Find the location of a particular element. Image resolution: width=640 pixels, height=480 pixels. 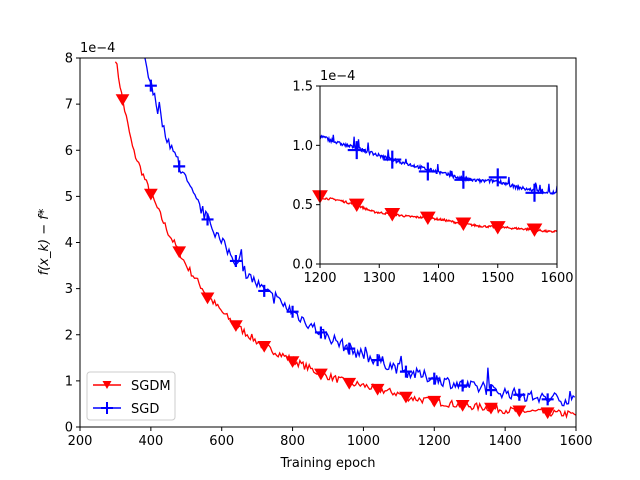

inset-y-tick-label: 1.5 is located at coordinates (302, 87).